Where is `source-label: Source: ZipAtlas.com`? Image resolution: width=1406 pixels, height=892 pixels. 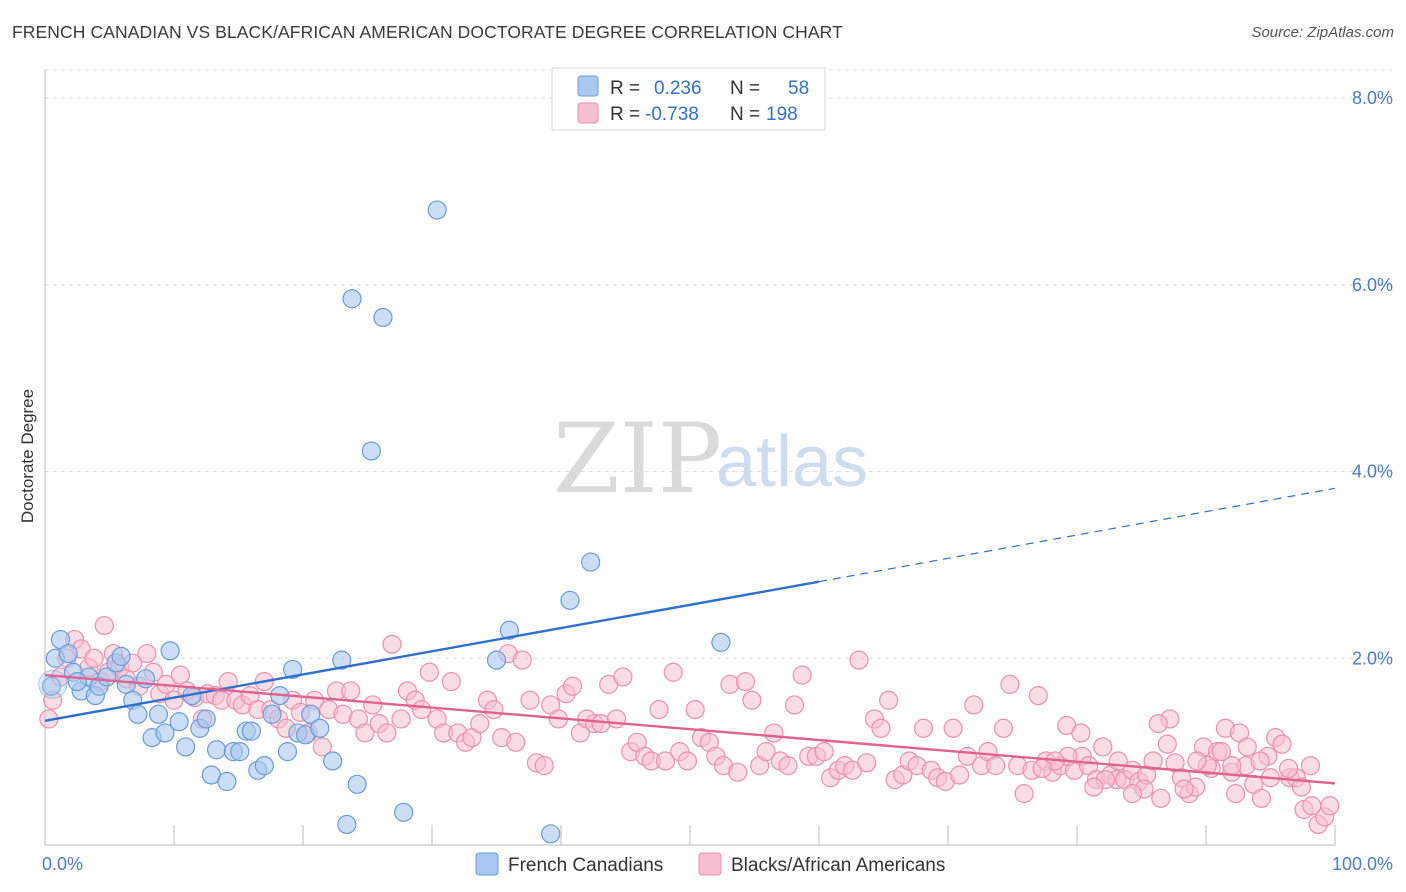
source-label: Source: ZipAtlas.com is located at coordinates (1322, 32).